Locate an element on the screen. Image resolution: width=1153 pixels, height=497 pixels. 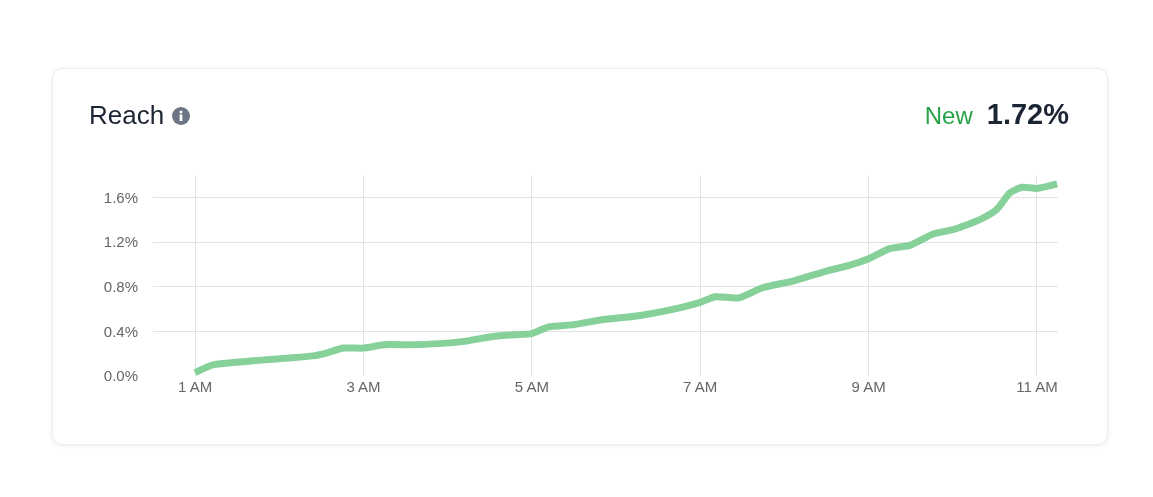
chart-title: Reach is located at coordinates (127, 115).